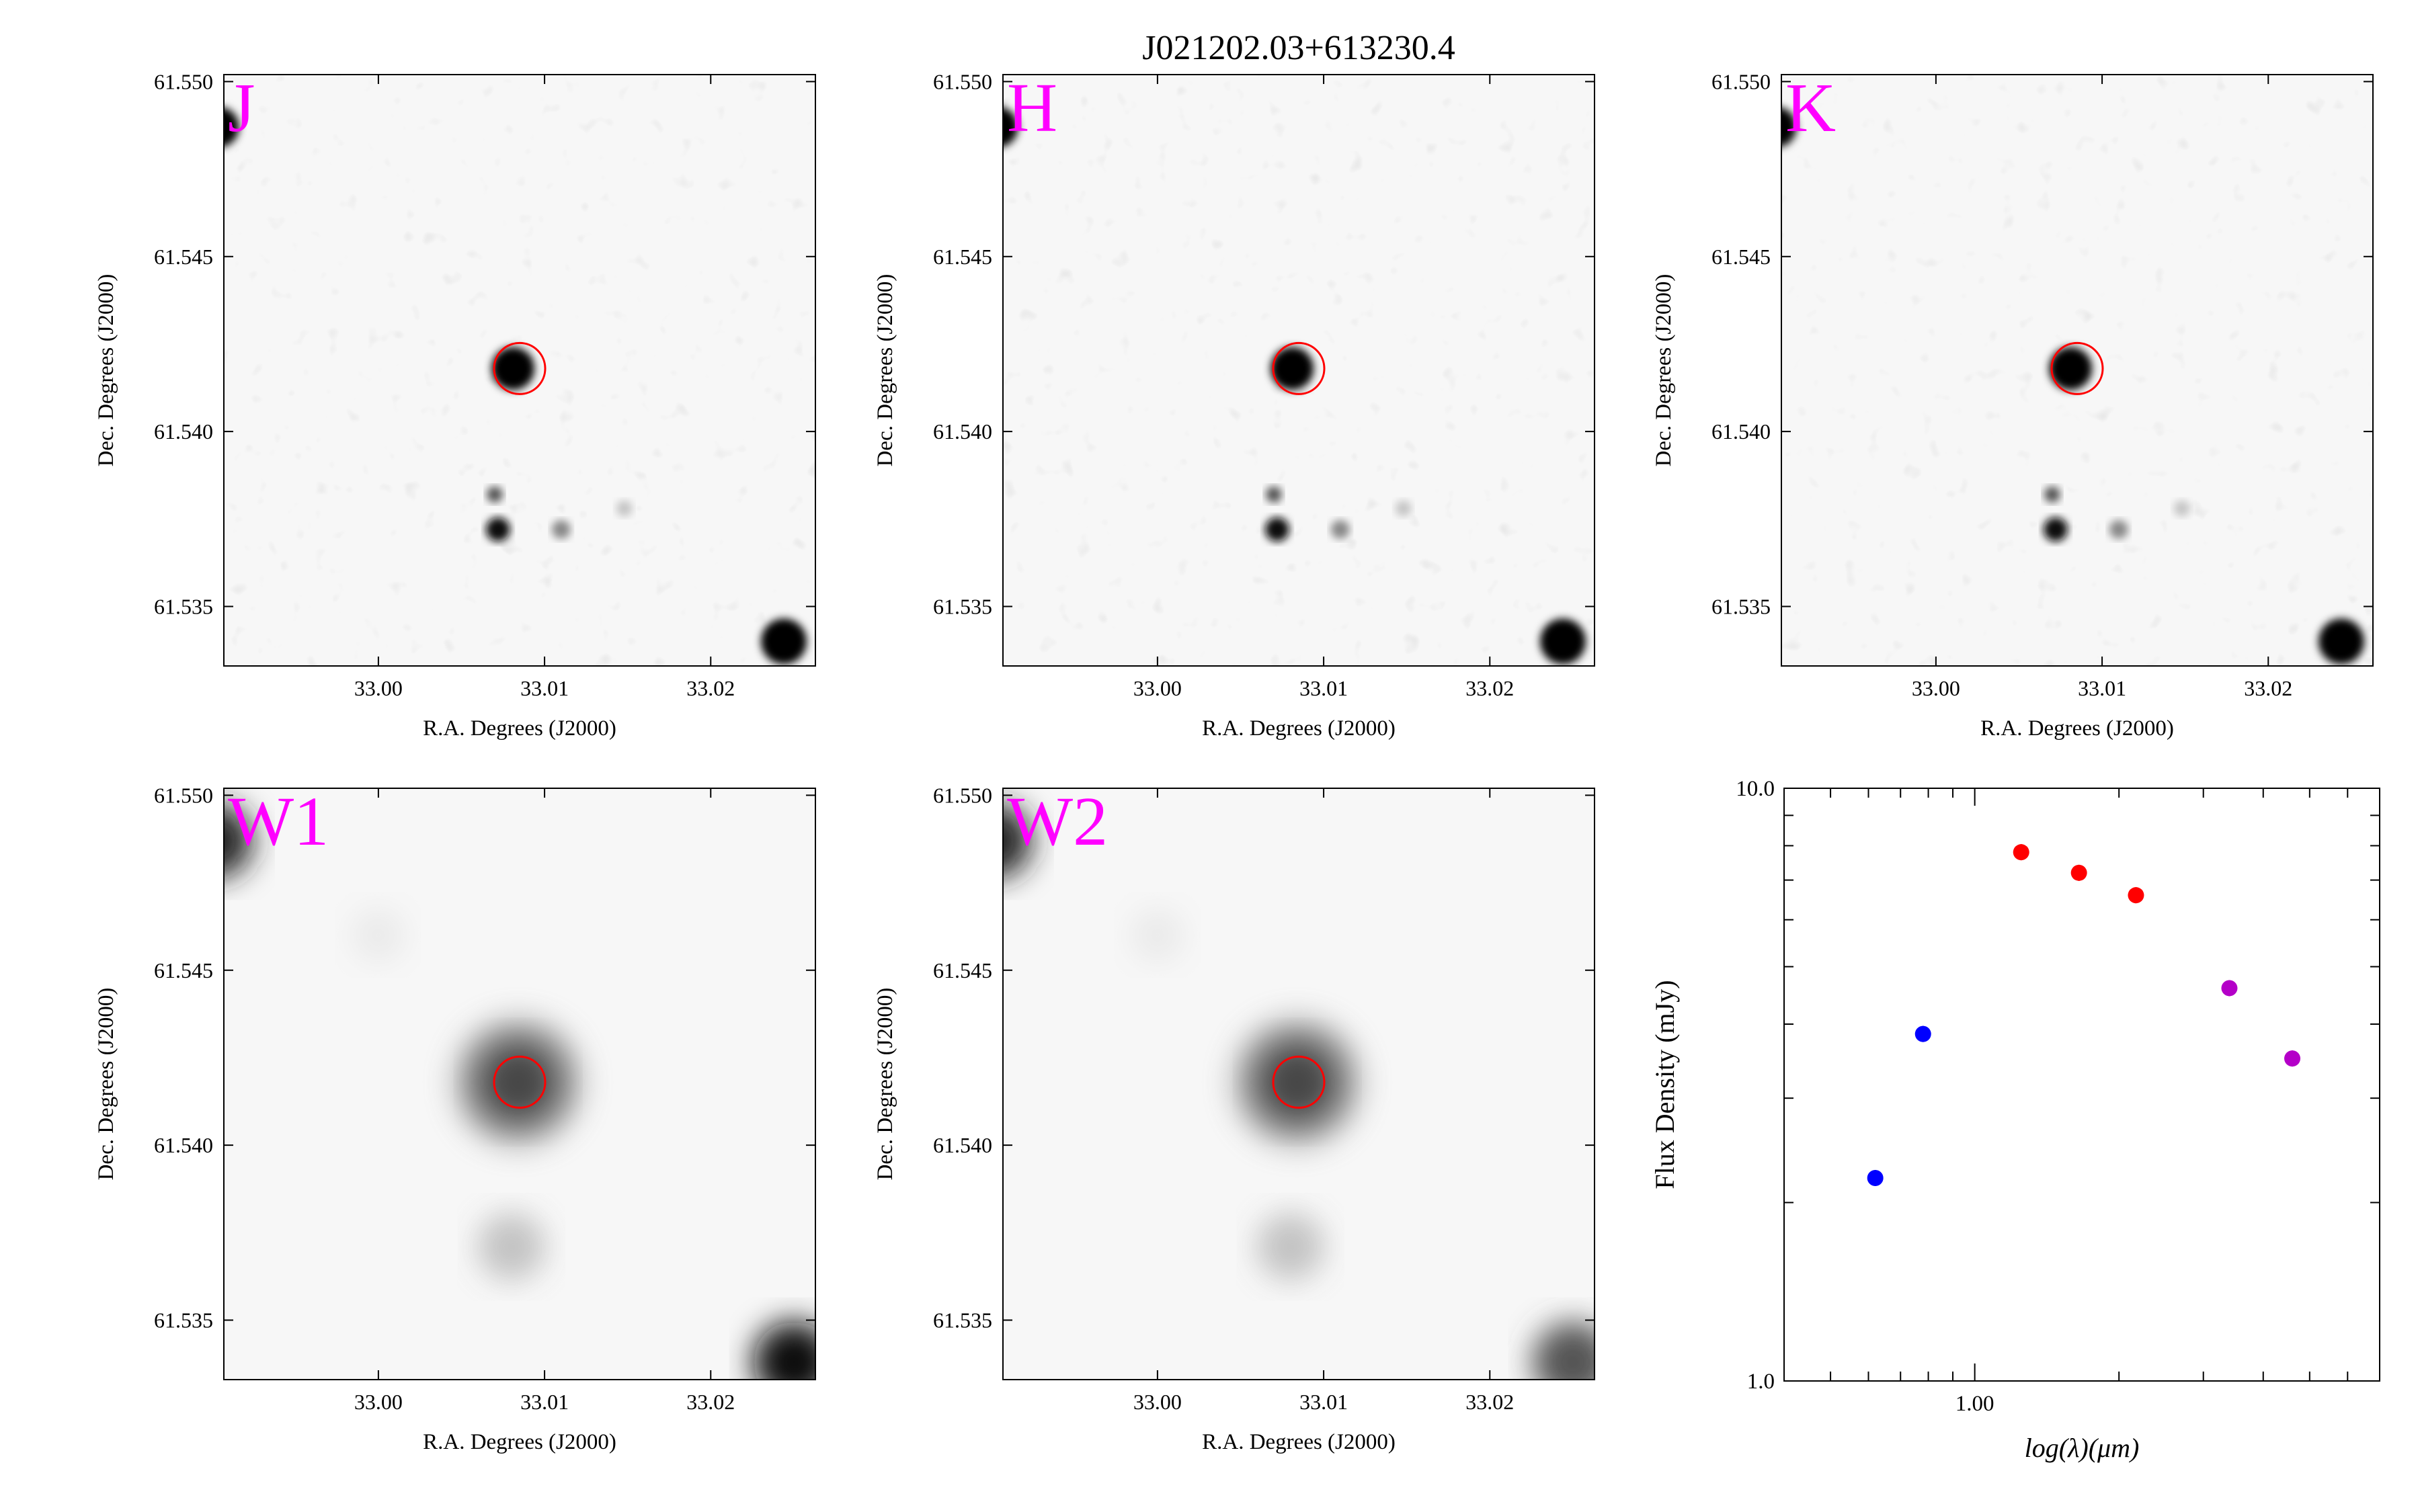 The image size is (2420, 1512). What do you see at coordinates (1755, 789) in the screenshot?
I see `sed-y-tick-label: 10.0` at bounding box center [1755, 789].